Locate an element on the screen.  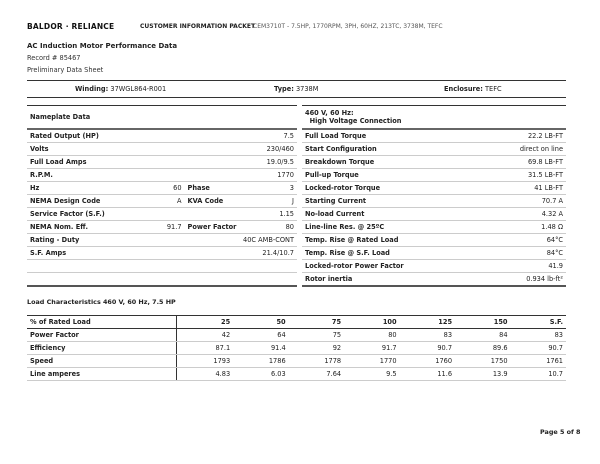
row-label: Locked-rotor Torque is located at coordinates (392, 188).